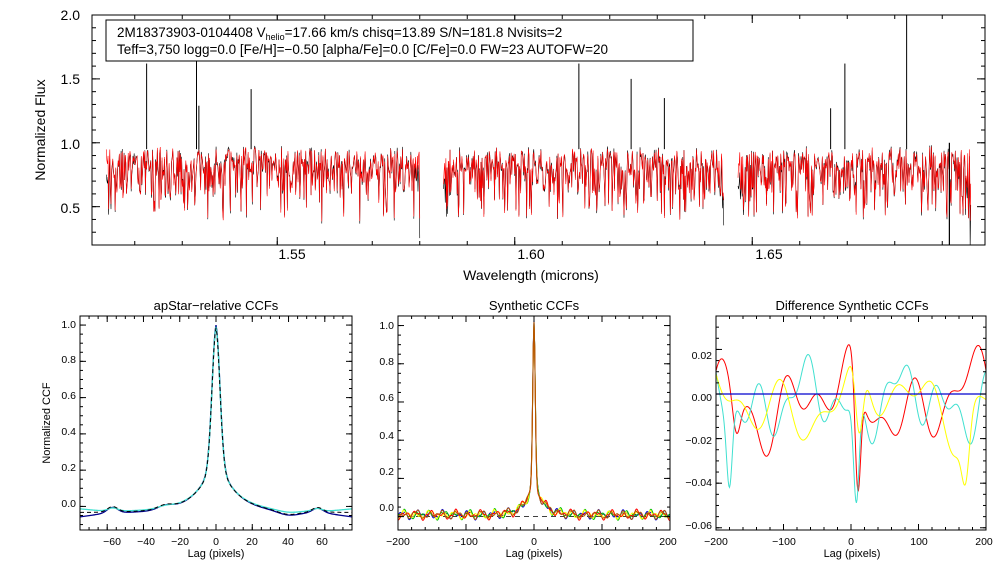 The height and width of the screenshot is (576, 1008). I want to click on spectrum-ytick-label: 1.5, so click(71, 79).